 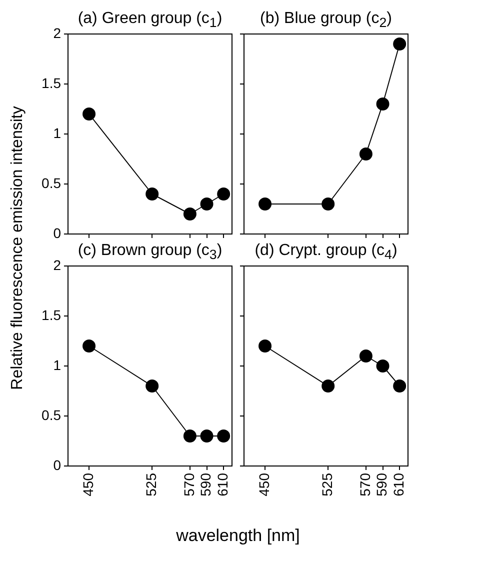 I want to click on chart-title: (b) Blue group (c$_{2}$), so click(x=326, y=19).